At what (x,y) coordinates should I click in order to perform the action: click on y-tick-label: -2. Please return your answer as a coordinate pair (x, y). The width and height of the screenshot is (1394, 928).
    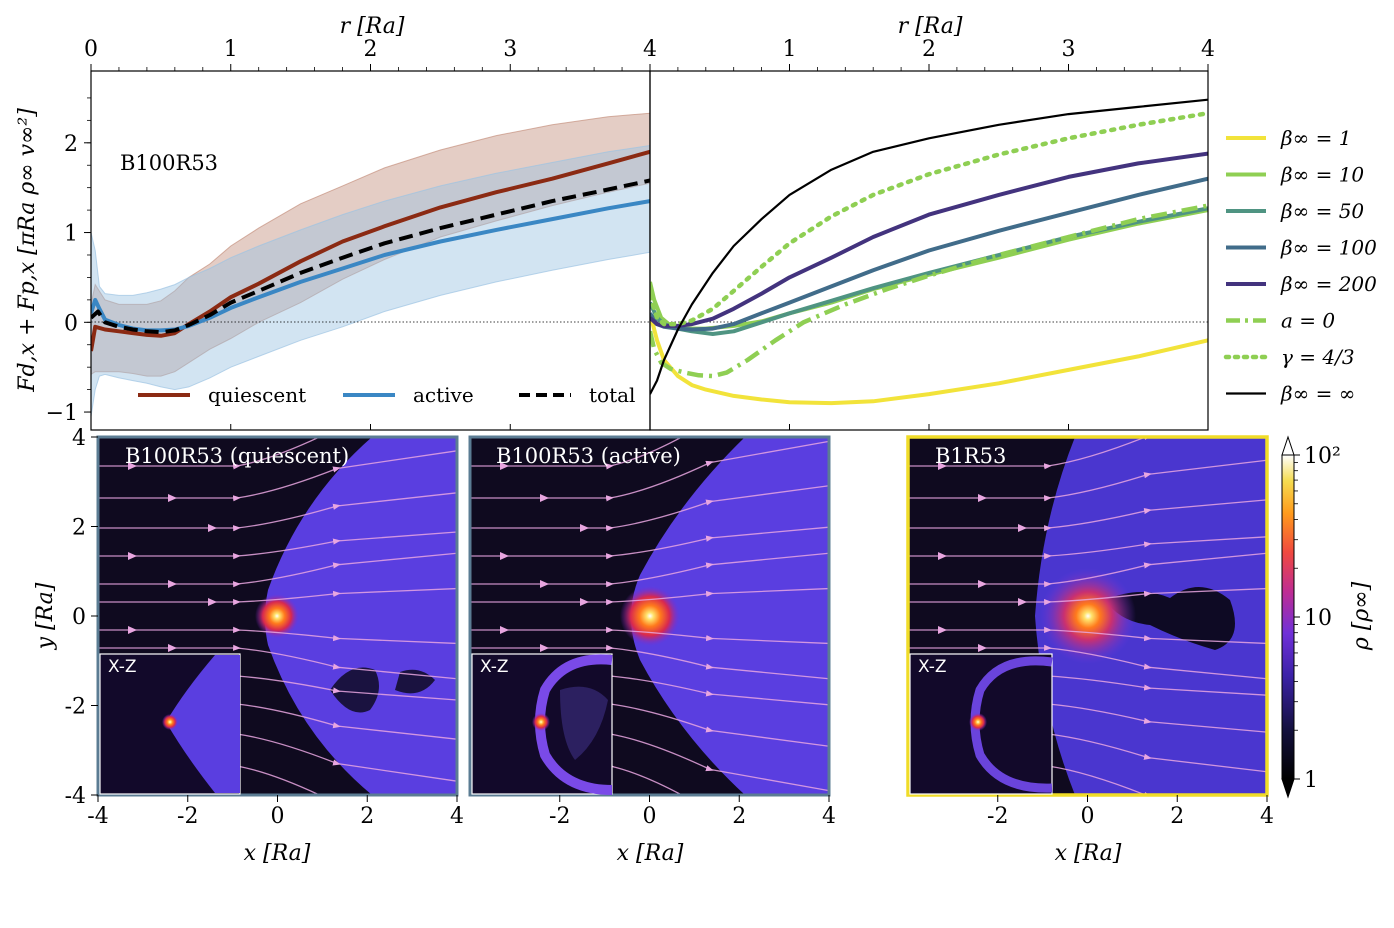
    Looking at the image, I should click on (75, 707).